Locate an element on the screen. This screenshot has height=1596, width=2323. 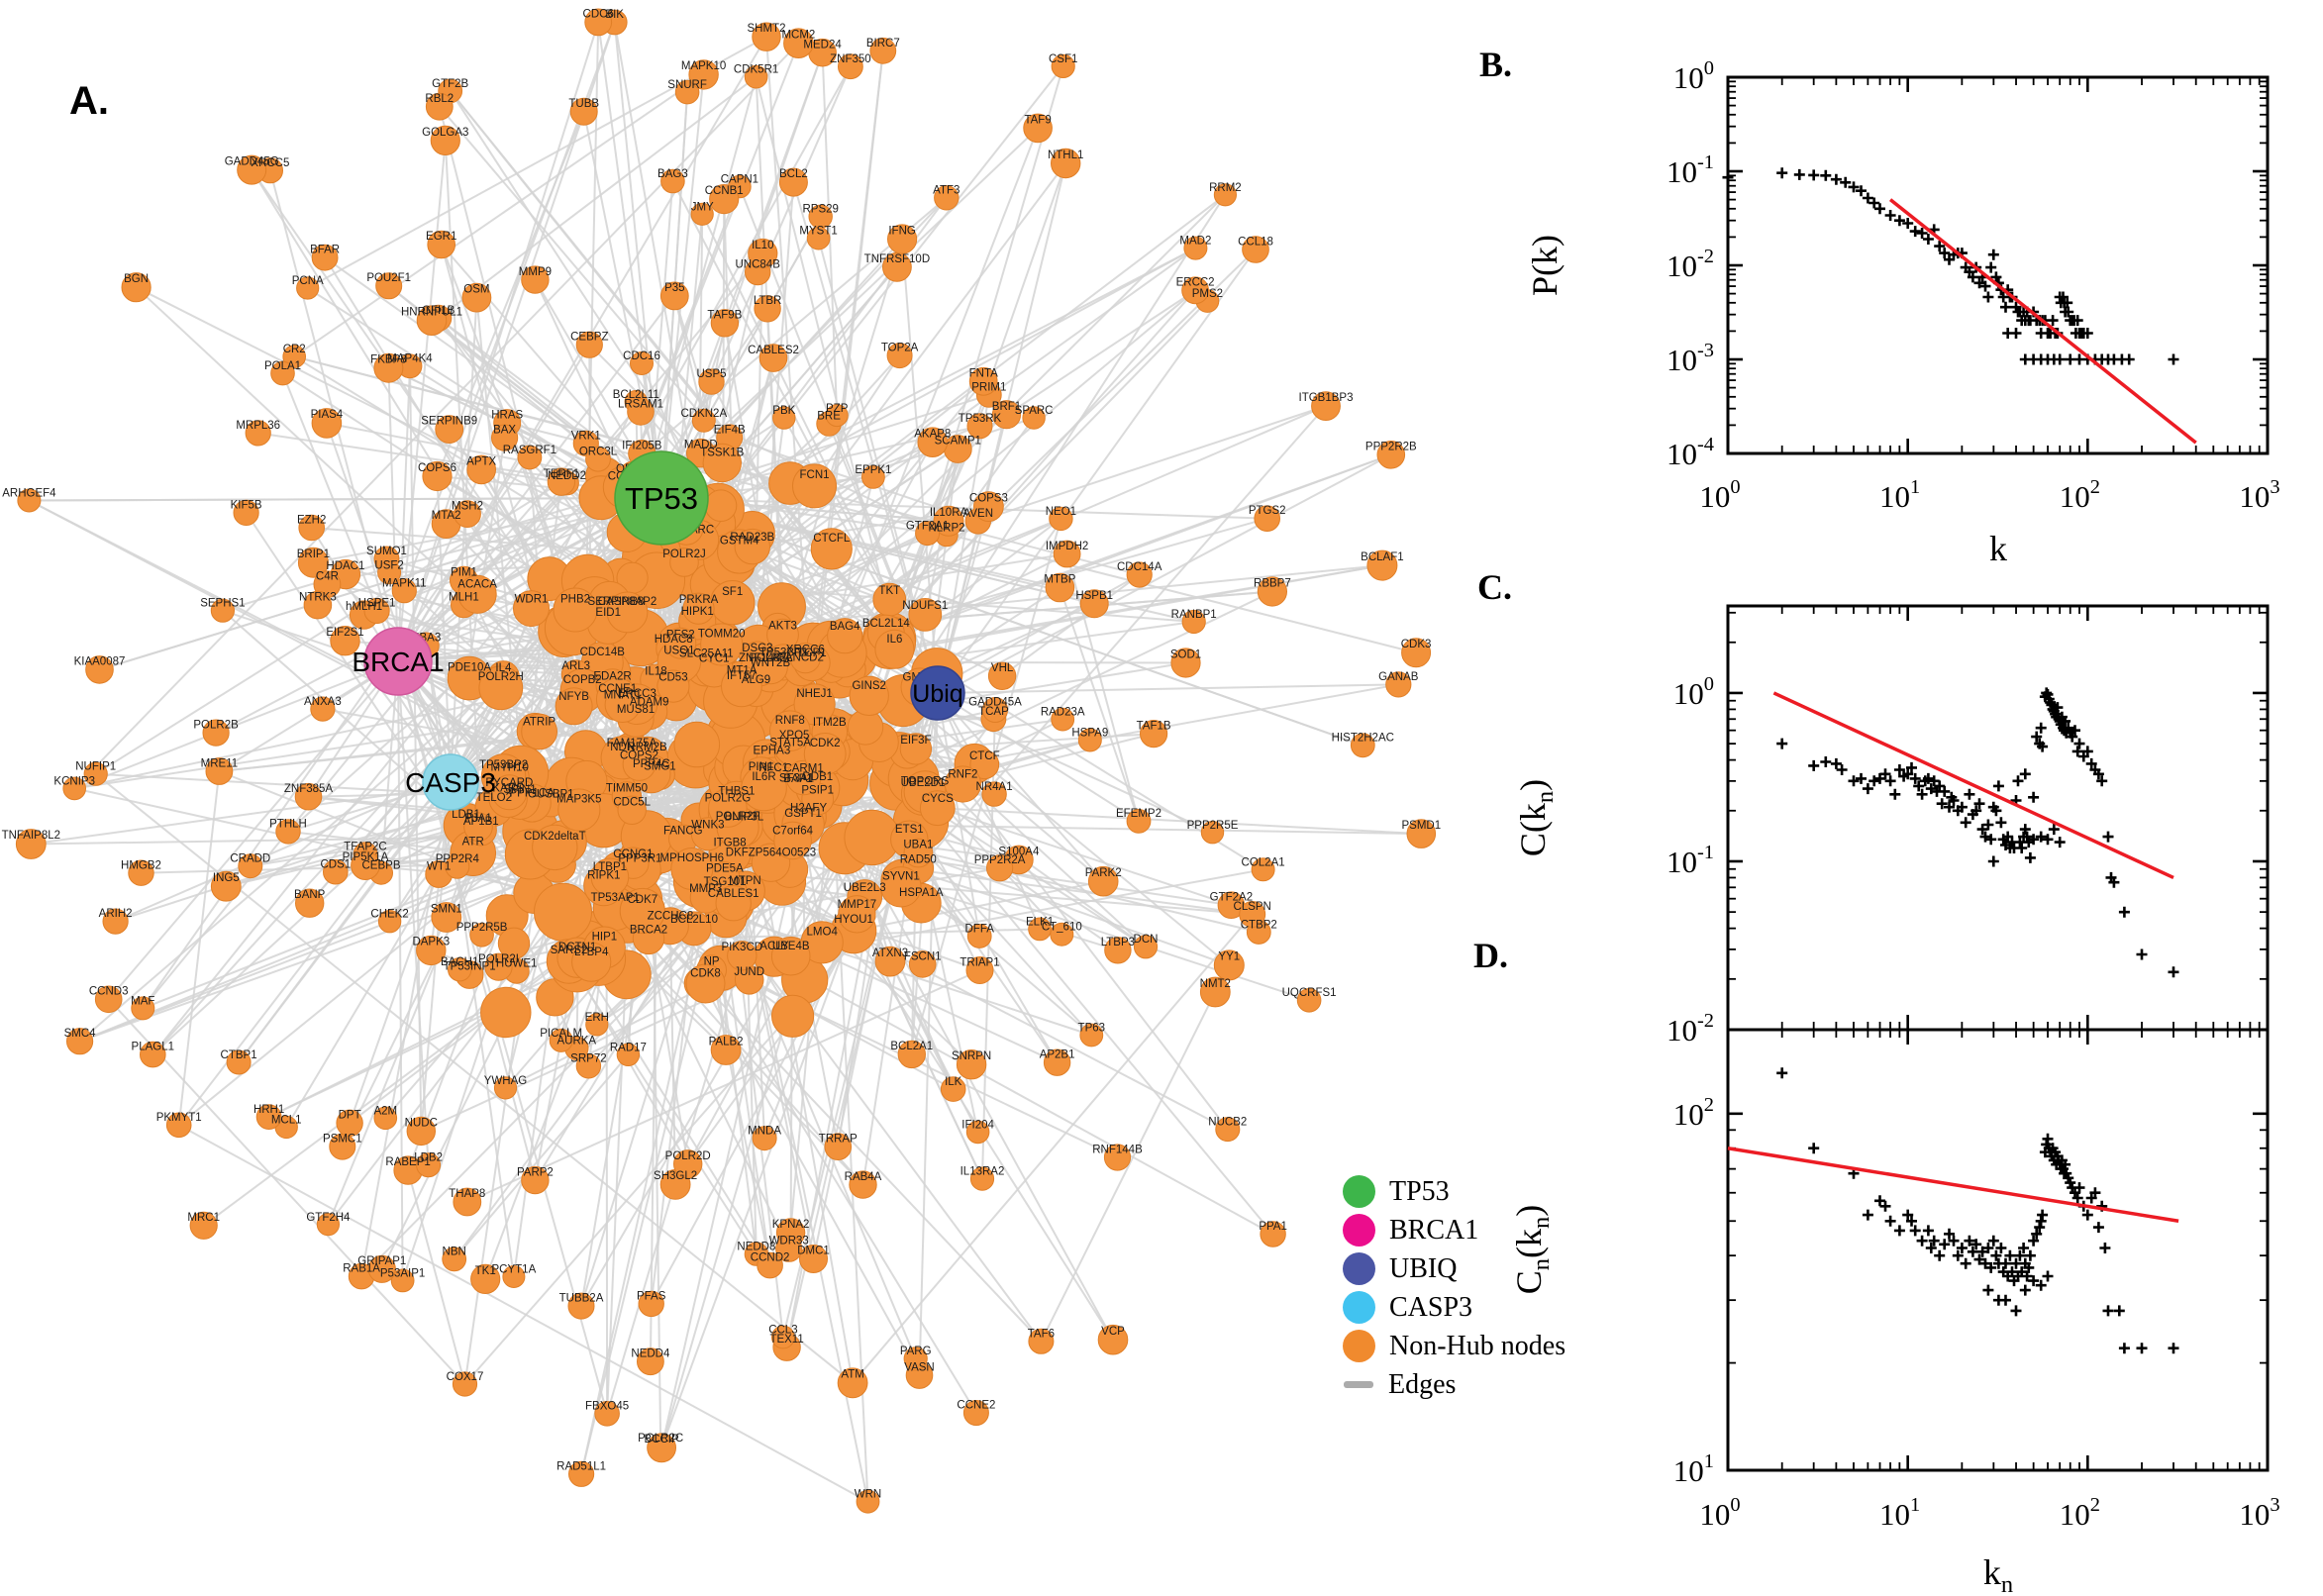
legend-label: TP53 is located at coordinates (1419, 1191).